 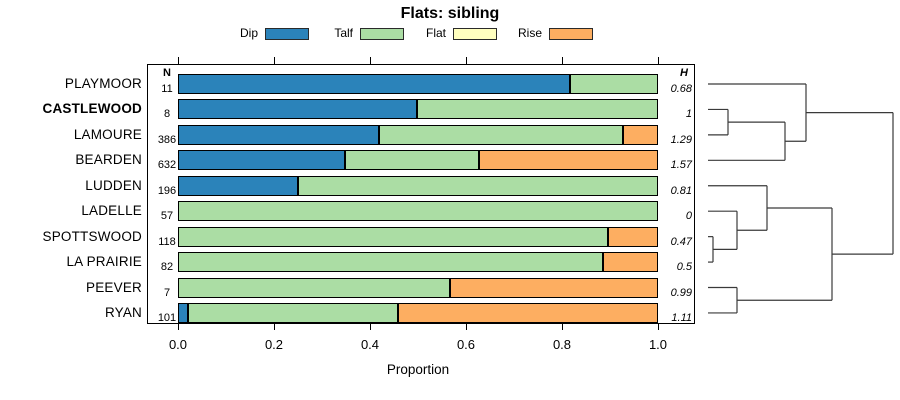 What do you see at coordinates (113, 185) in the screenshot?
I see `category-label: LUDDEN` at bounding box center [113, 185].